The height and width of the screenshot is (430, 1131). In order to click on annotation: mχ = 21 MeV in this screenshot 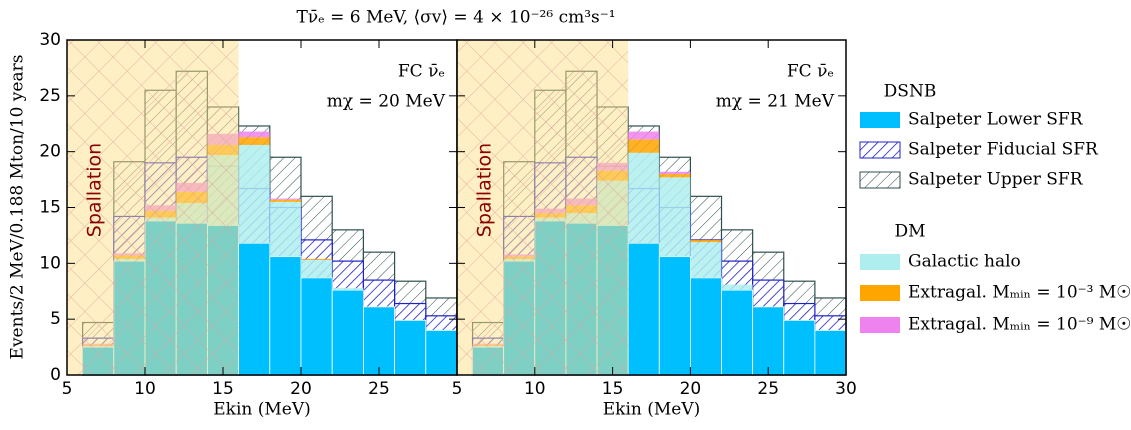, I will do `click(775, 102)`.